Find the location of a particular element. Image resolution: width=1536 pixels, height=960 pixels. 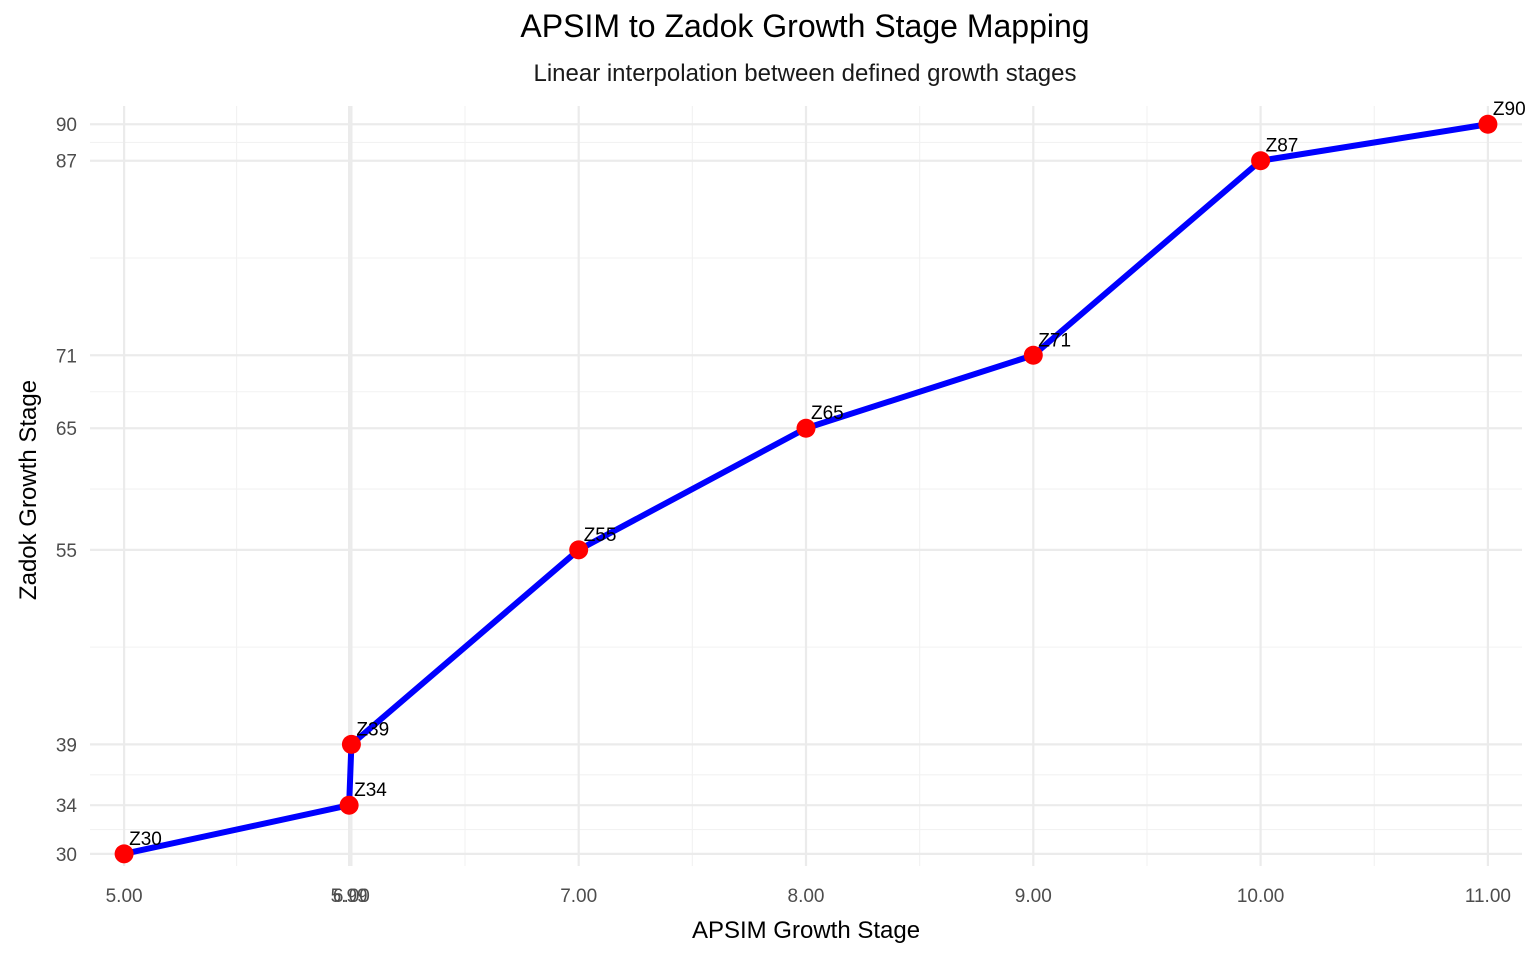

point-label: Z87 is located at coordinates (1282, 146).